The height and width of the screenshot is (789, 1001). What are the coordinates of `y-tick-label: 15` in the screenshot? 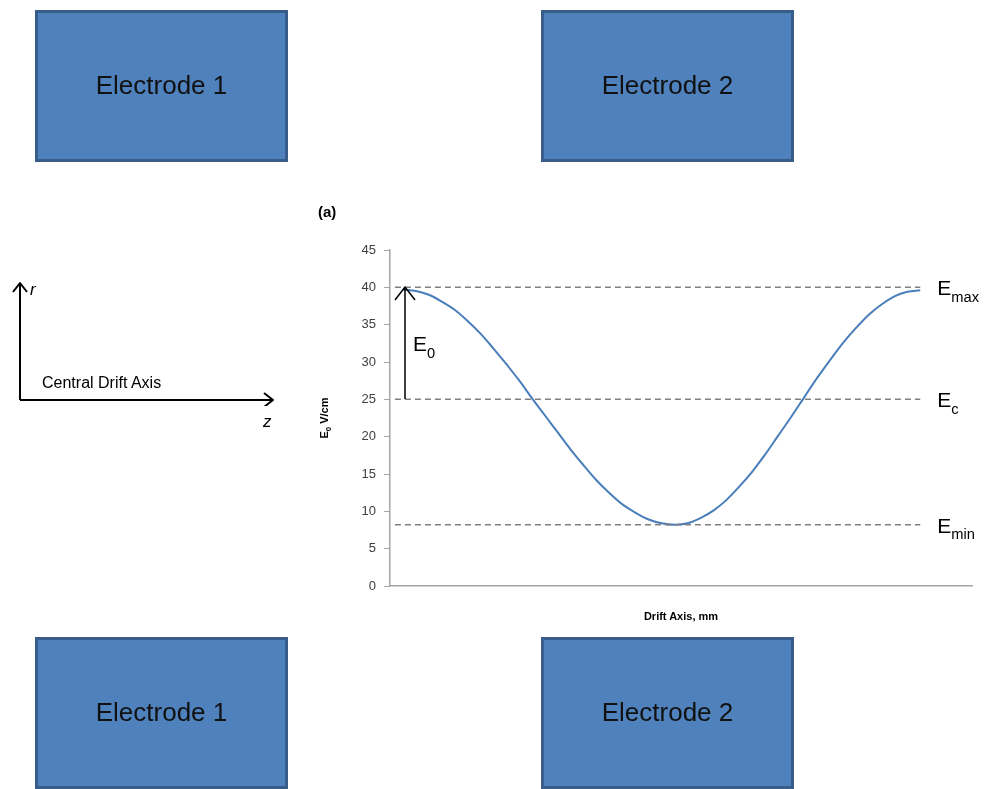 It's located at (368, 473).